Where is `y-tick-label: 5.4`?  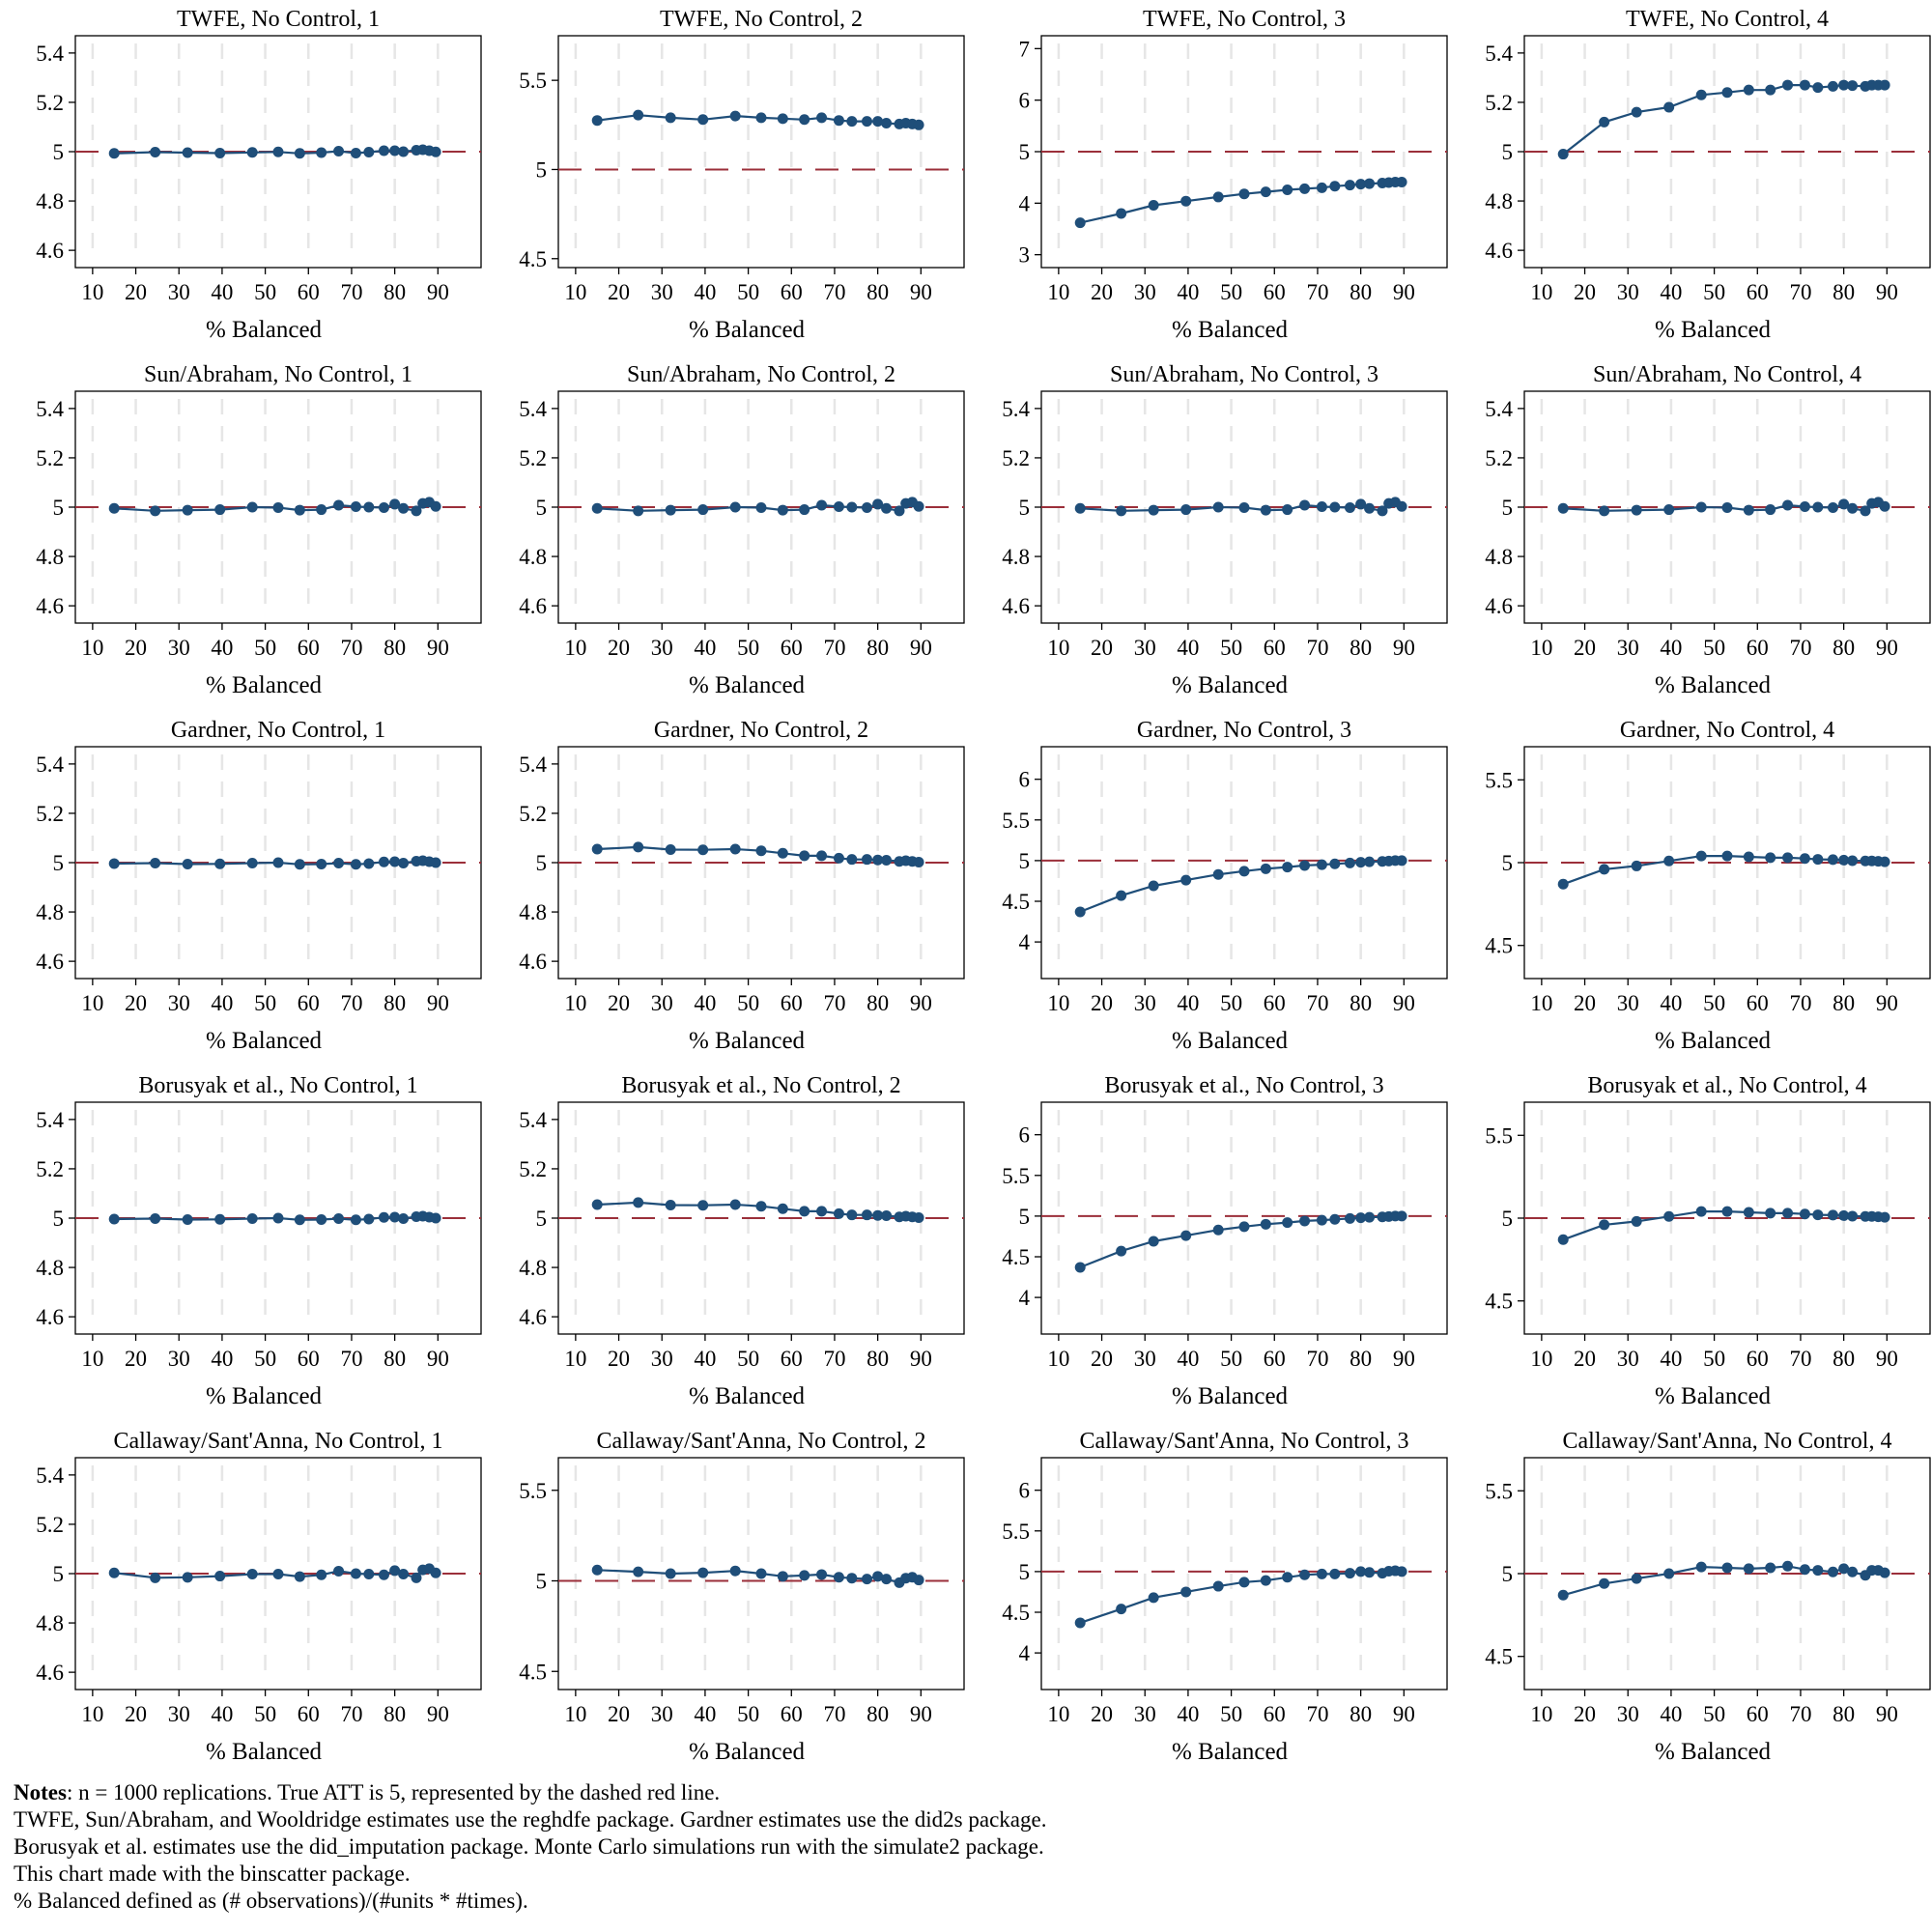 y-tick-label: 5.4 is located at coordinates (1499, 409).